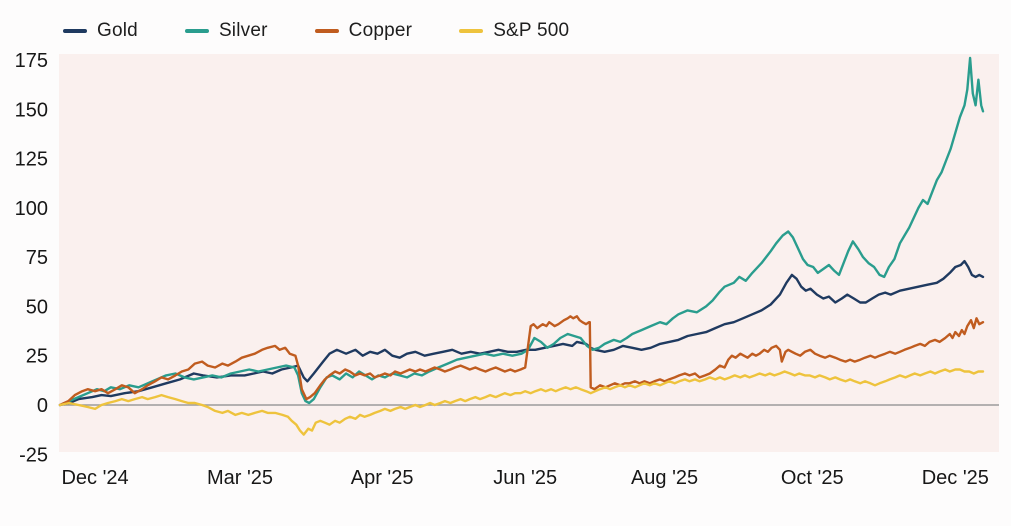 Image resolution: width=1011 pixels, height=526 pixels. What do you see at coordinates (31, 110) in the screenshot?
I see `y-axis-tick-label: 150` at bounding box center [31, 110].